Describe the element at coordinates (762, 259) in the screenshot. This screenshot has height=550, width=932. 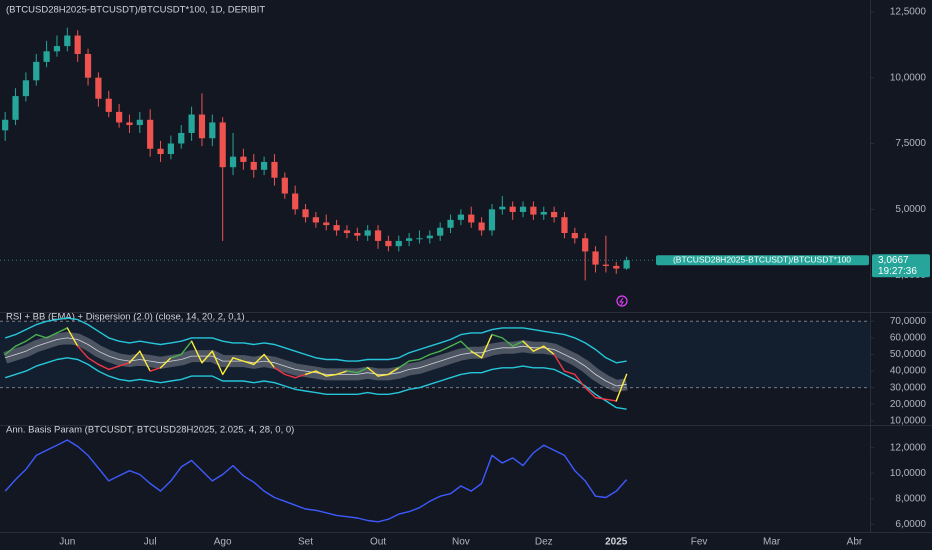
I see `symbol-label: (BTCUSD28H2025-BTCUSDT)/BTCUSDT*100` at that location.